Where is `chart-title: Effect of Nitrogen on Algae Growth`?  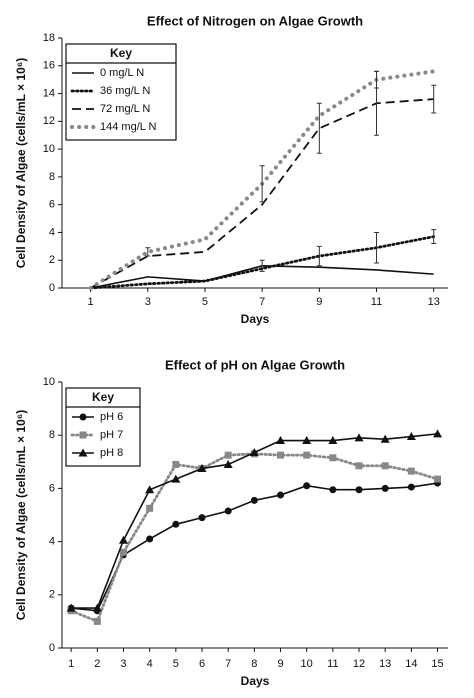 chart-title: Effect of Nitrogen on Algae Growth is located at coordinates (255, 20).